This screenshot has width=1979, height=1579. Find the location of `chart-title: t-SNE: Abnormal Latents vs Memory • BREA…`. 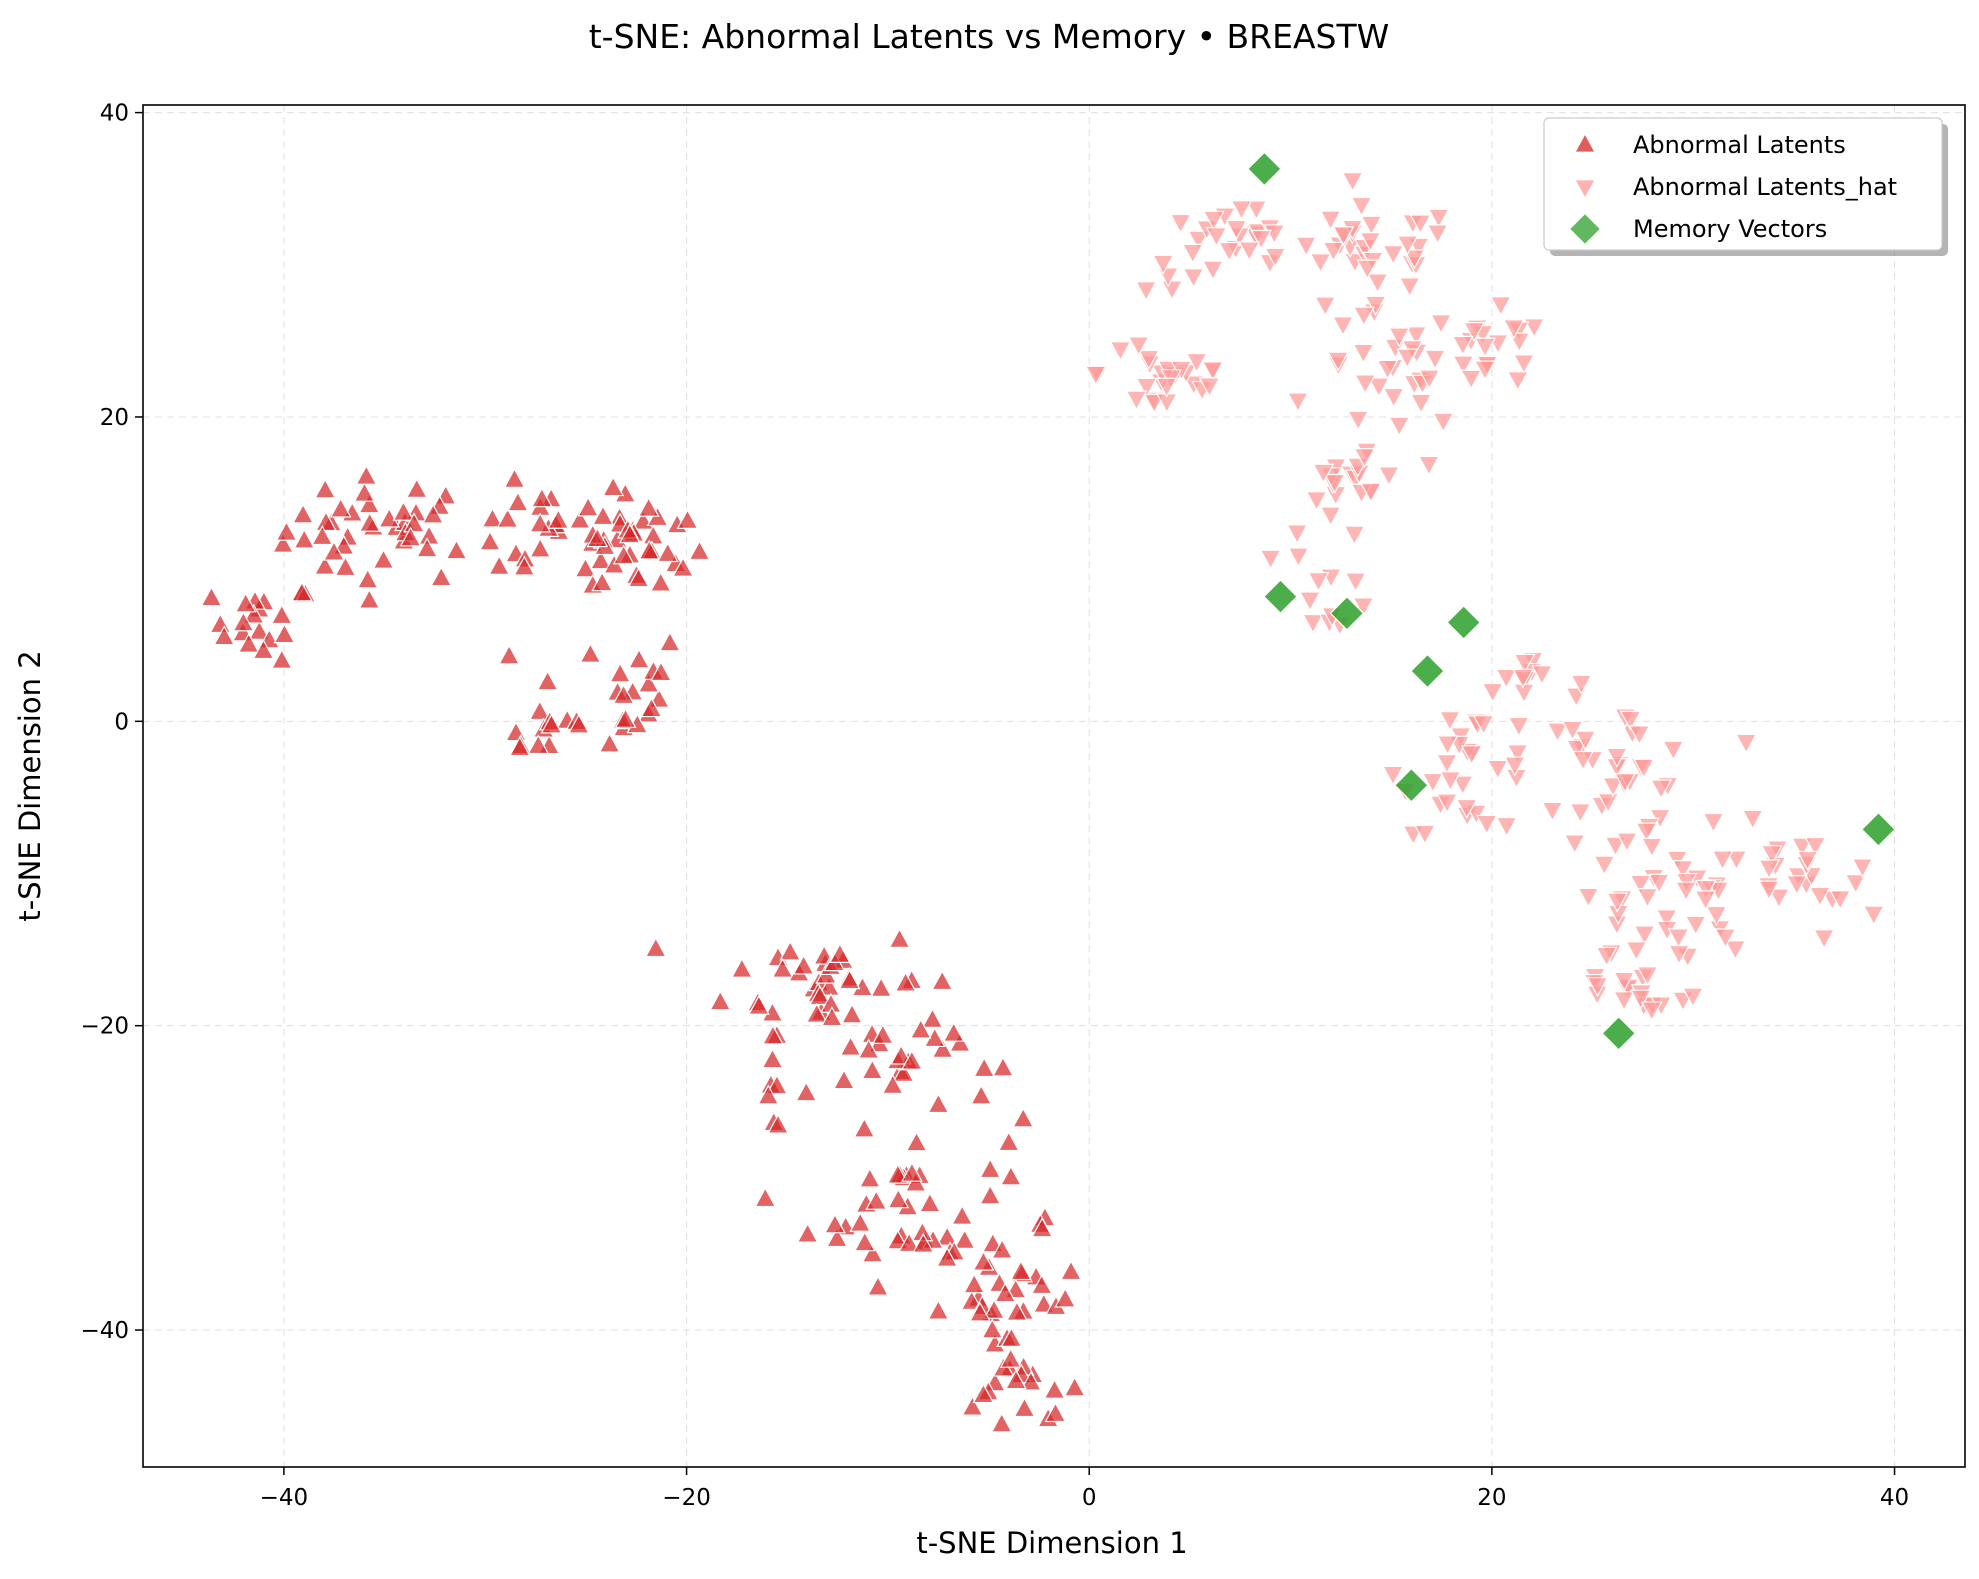

chart-title: t-SNE: Abnormal Latents vs Memory • BREA… is located at coordinates (989, 36).